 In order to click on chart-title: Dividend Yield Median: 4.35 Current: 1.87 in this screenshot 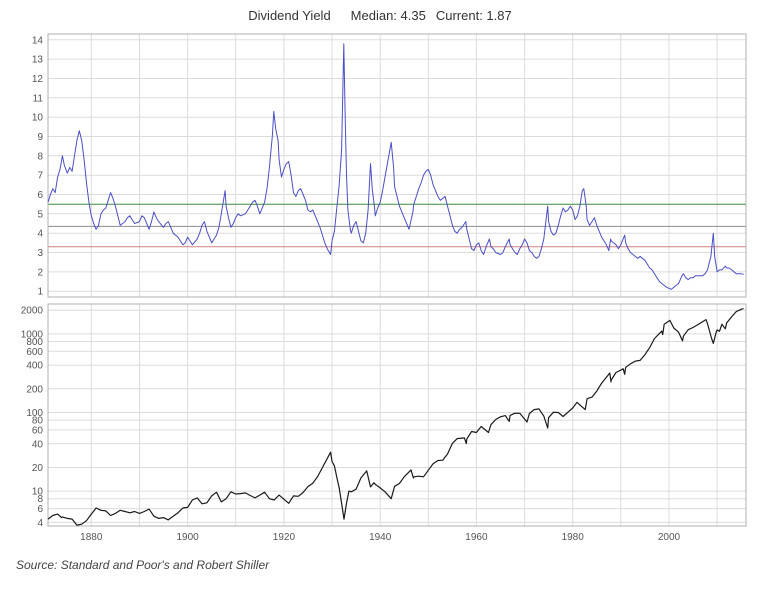, I will do `click(380, 14)`.